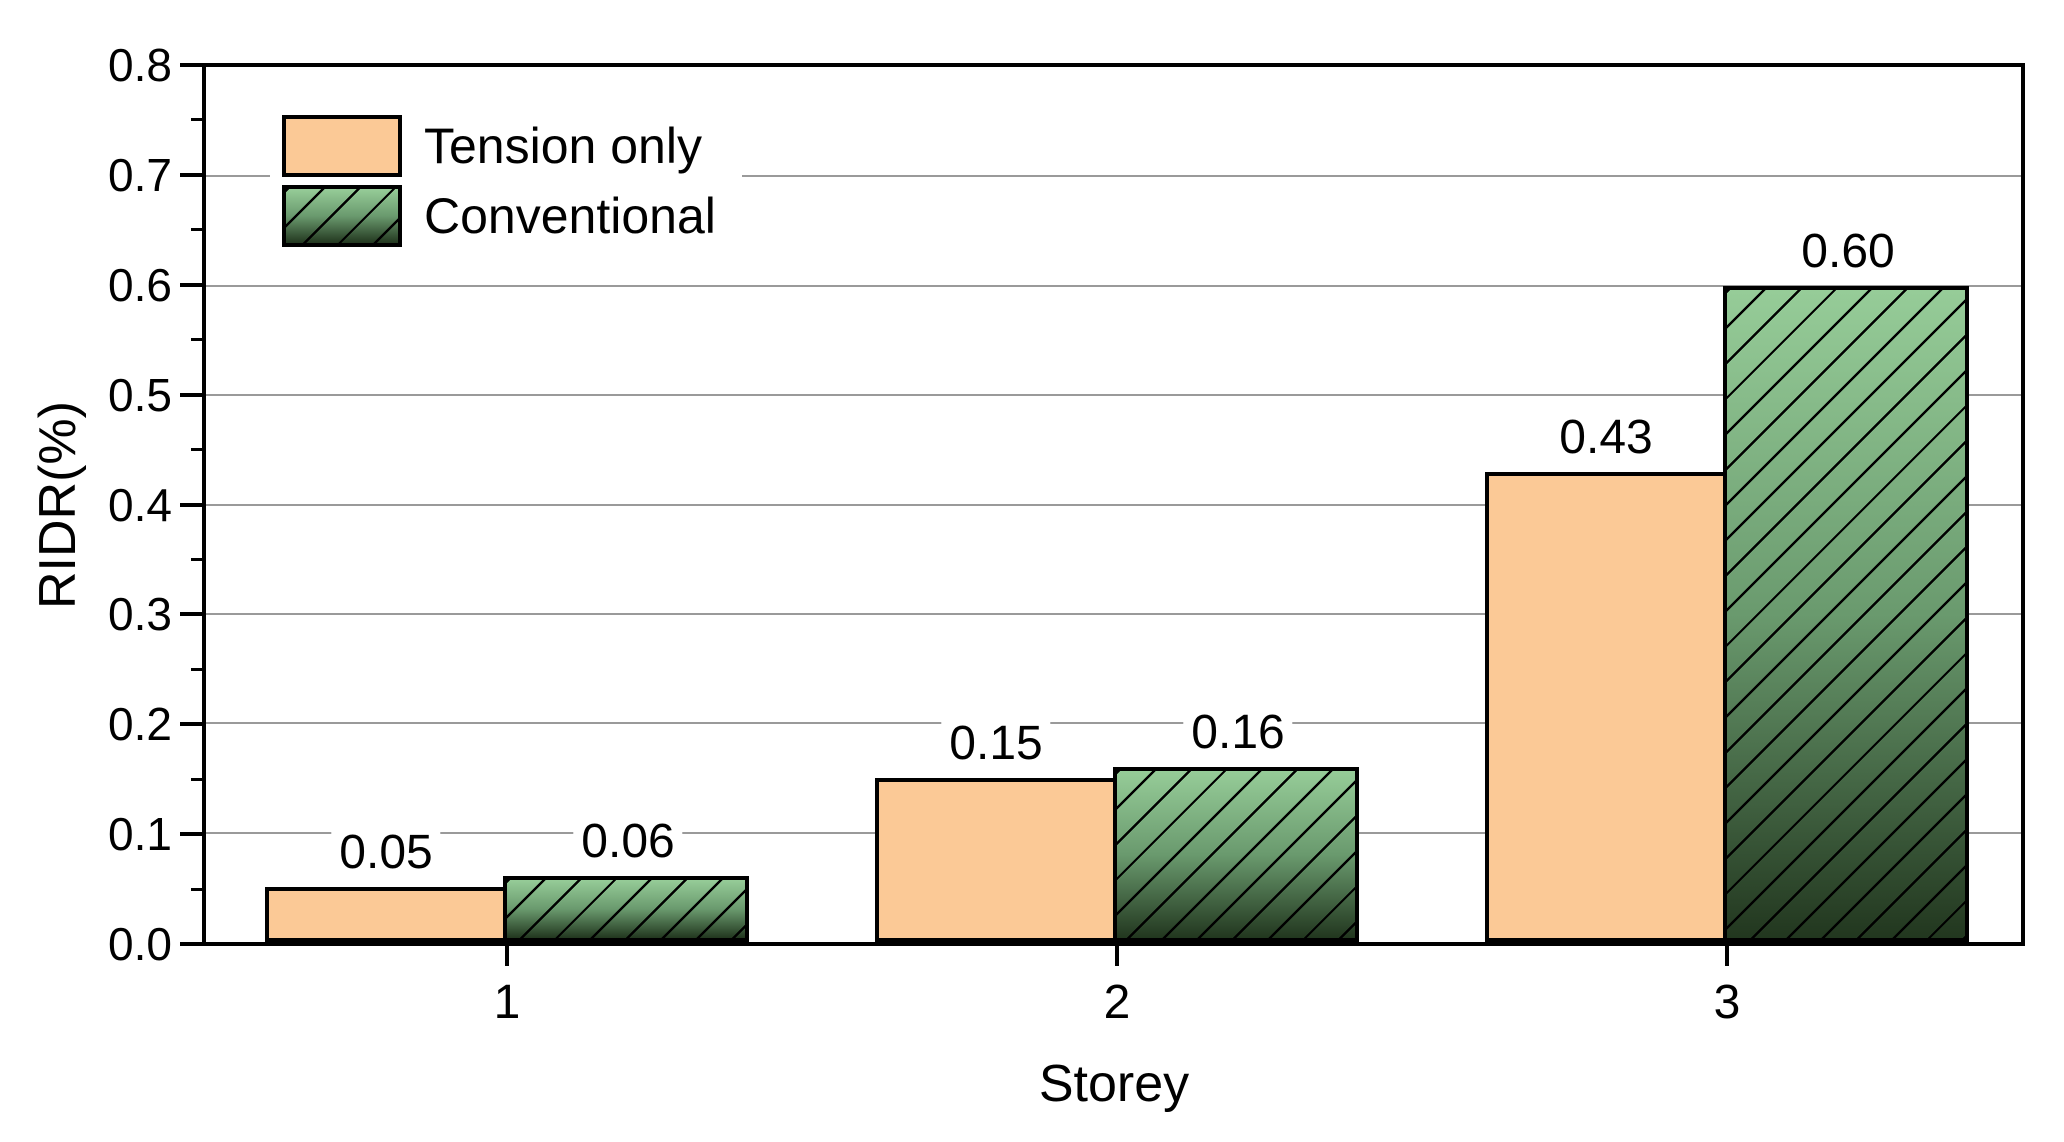  I want to click on y-tick-label: 0.4, so click(140, 504).